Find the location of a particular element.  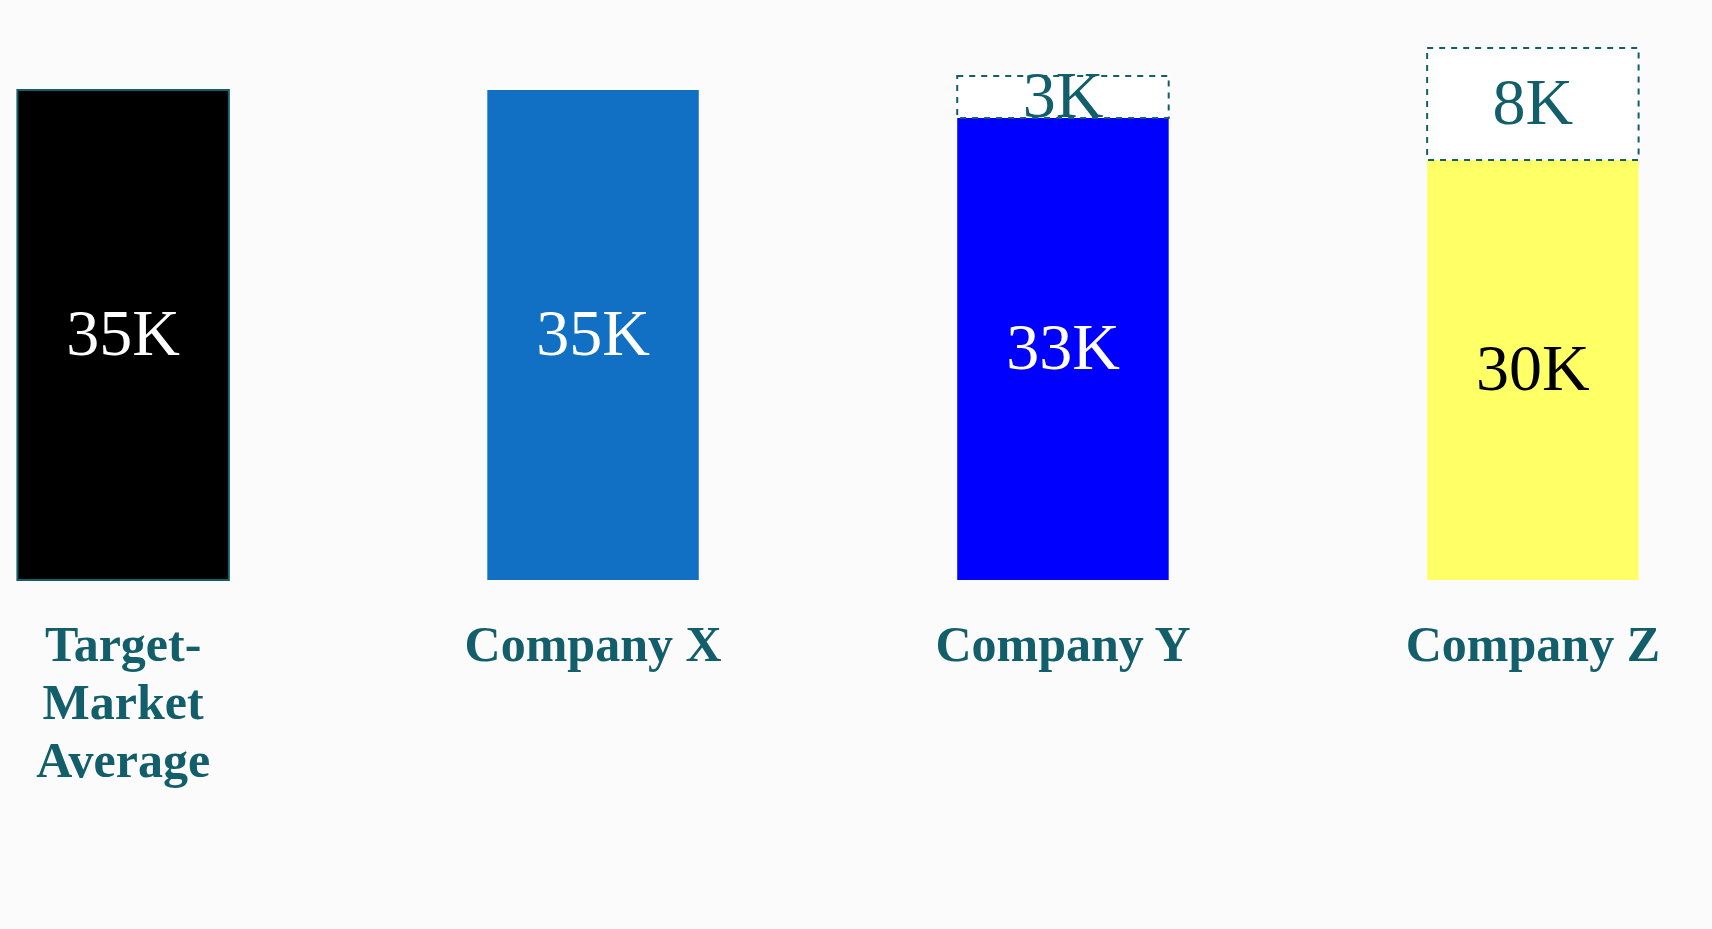

x-tick-label: Company X is located at coordinates (593, 643).